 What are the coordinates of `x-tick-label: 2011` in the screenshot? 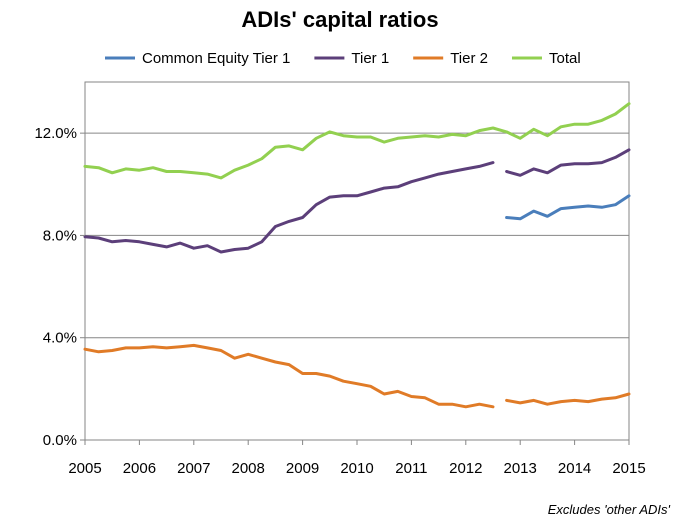 It's located at (411, 468).